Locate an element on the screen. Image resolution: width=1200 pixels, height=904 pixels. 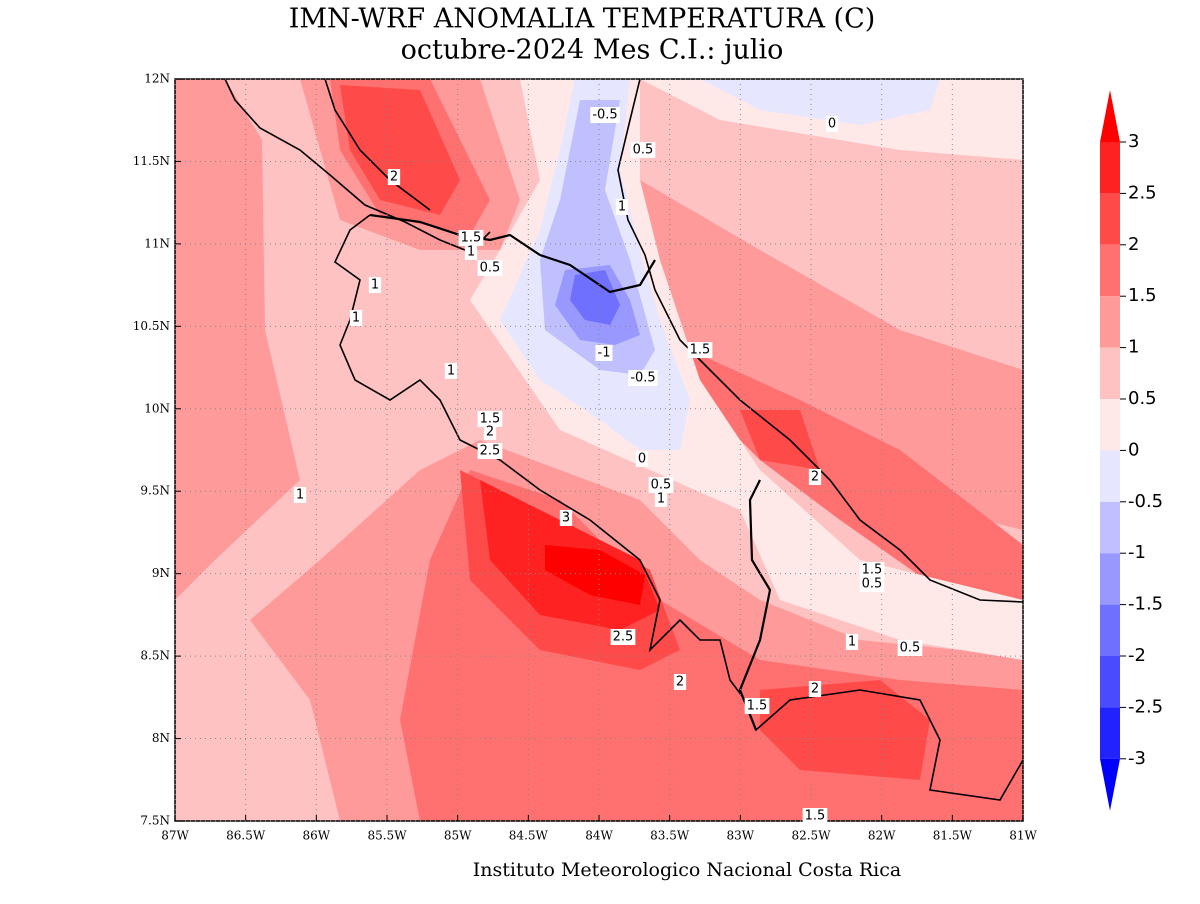
lat-tick-label: 9N is located at coordinates (161, 573).